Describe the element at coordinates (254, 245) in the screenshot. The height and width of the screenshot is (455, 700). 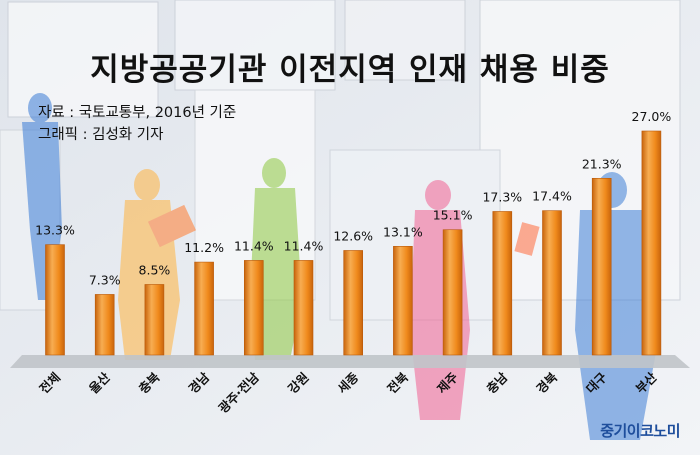
I see `value-label-4: 11.4%` at that location.